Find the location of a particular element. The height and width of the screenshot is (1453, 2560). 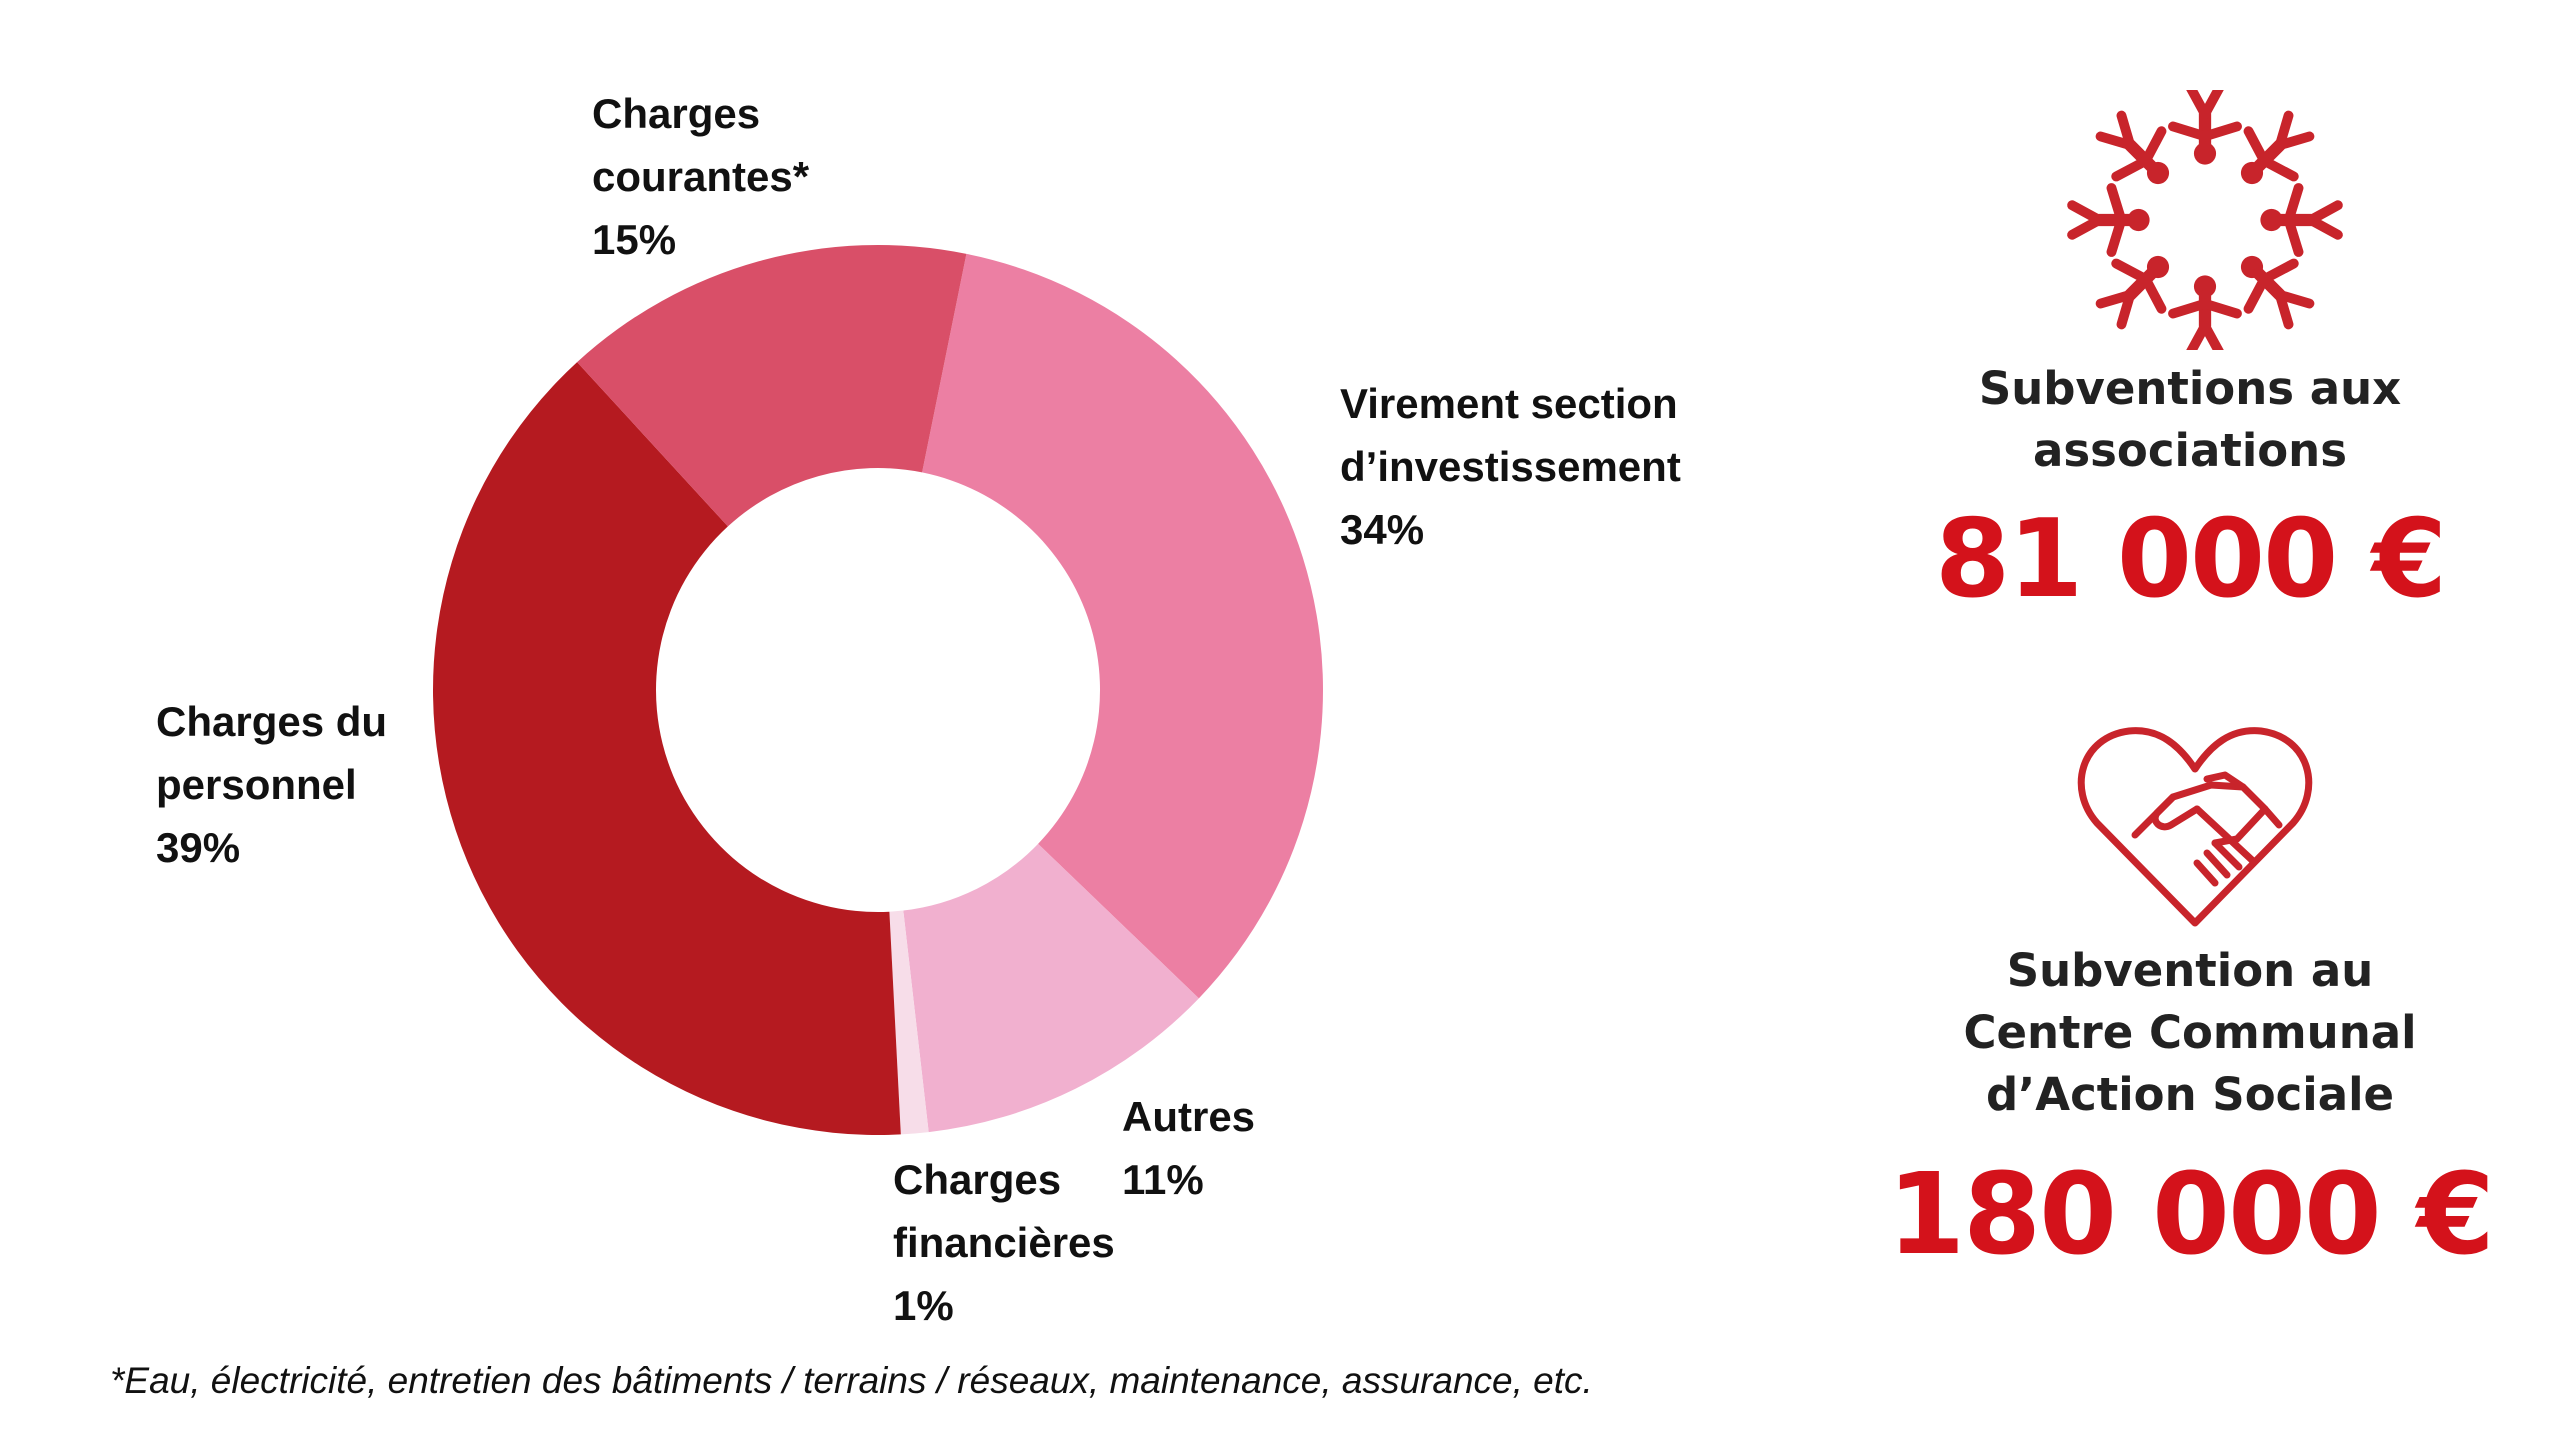

slice-label-charges-personnel: Charges du personnel 39% is located at coordinates (271, 784).